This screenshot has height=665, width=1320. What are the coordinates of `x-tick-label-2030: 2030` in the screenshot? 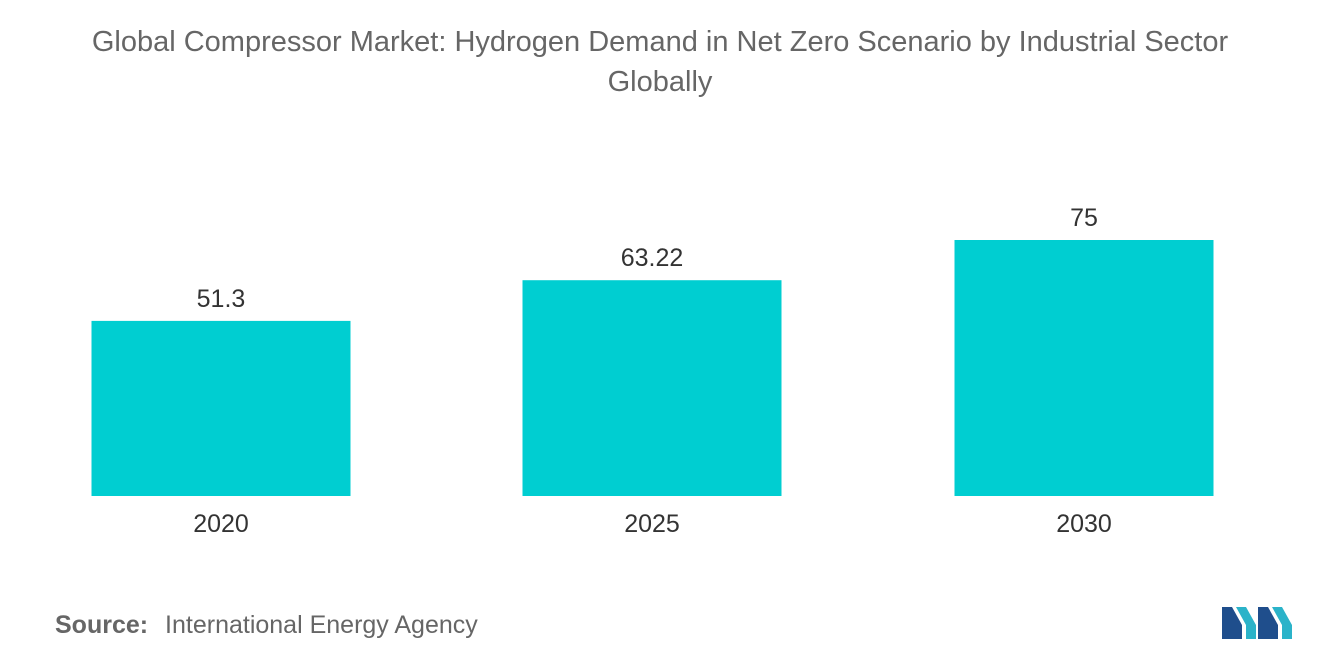 It's located at (1084, 524).